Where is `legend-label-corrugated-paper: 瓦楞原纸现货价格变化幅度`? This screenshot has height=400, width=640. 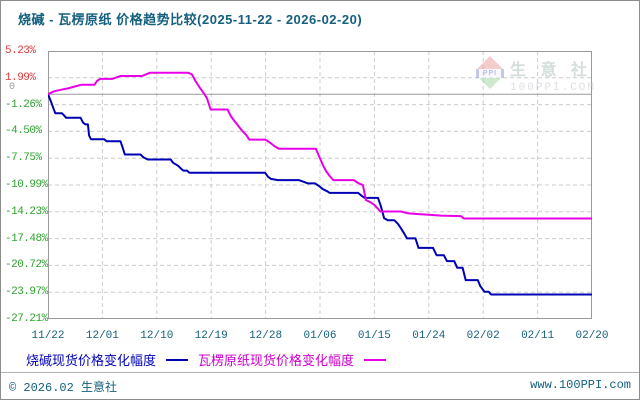
legend-label-corrugated-paper: 瓦楞原纸现货价格变化幅度 is located at coordinates (276, 360).